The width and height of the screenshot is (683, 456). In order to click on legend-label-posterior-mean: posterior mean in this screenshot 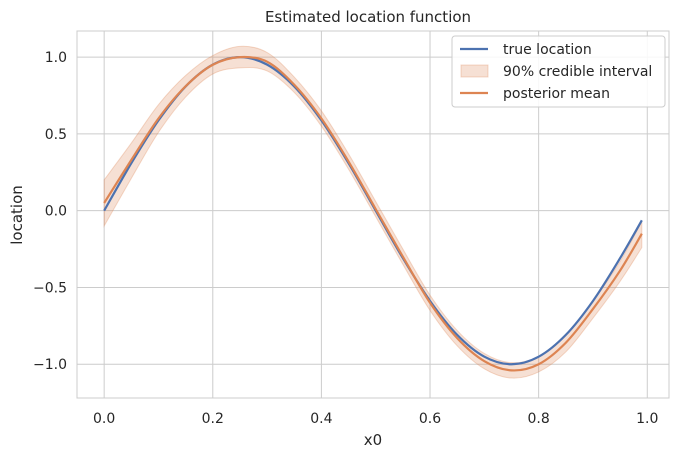, I will do `click(556, 94)`.